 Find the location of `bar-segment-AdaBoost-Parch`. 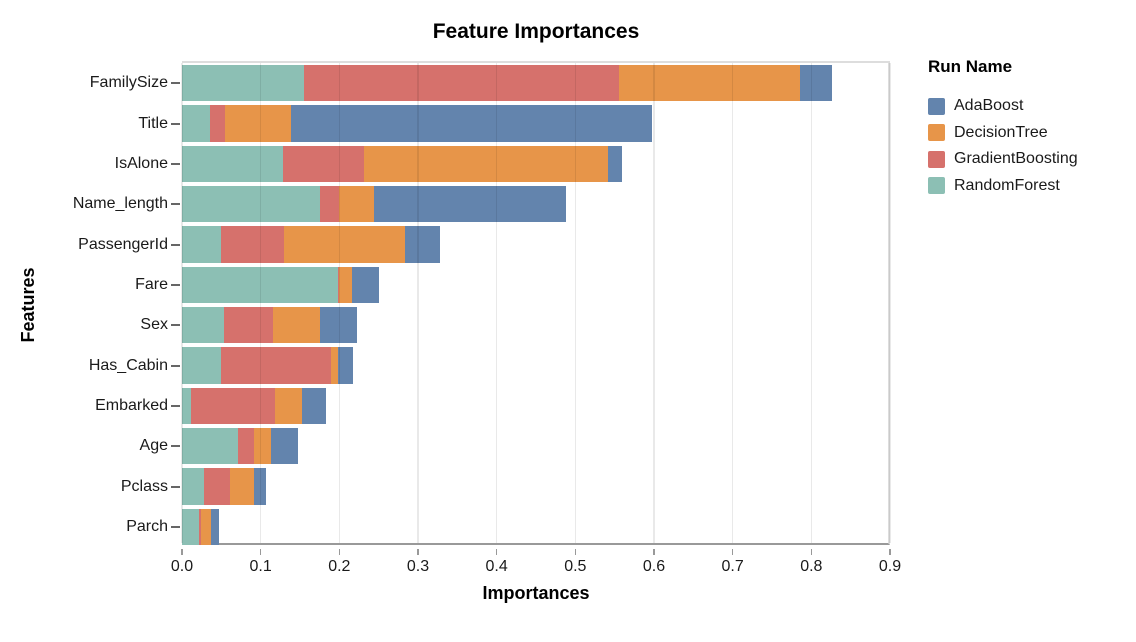

bar-segment-AdaBoost-Parch is located at coordinates (215, 527).